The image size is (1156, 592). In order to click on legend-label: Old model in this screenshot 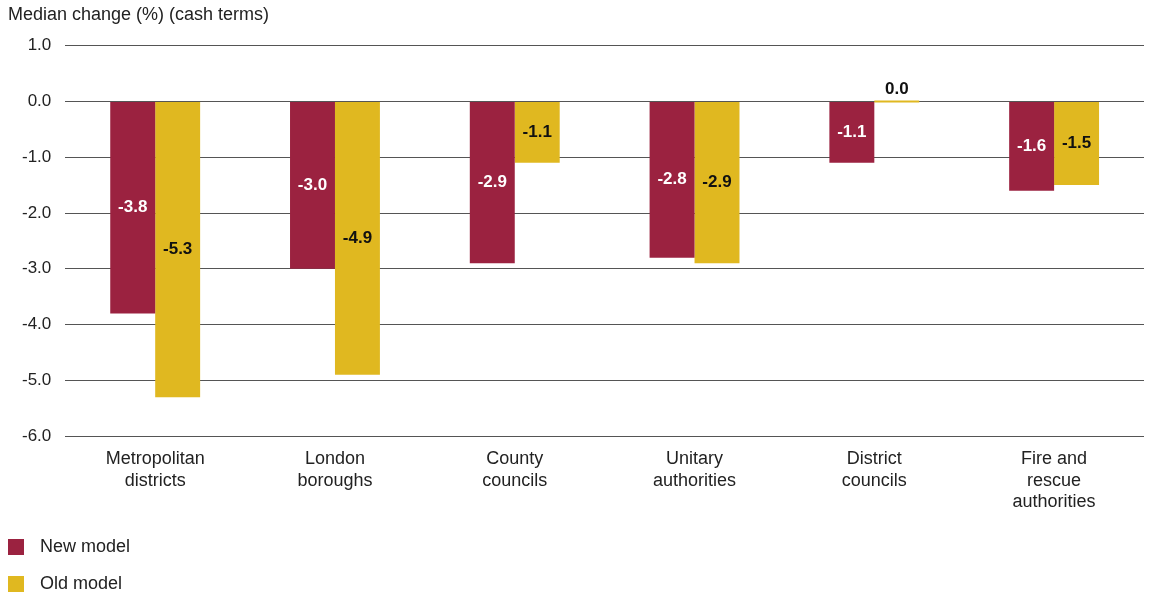, I will do `click(81, 582)`.